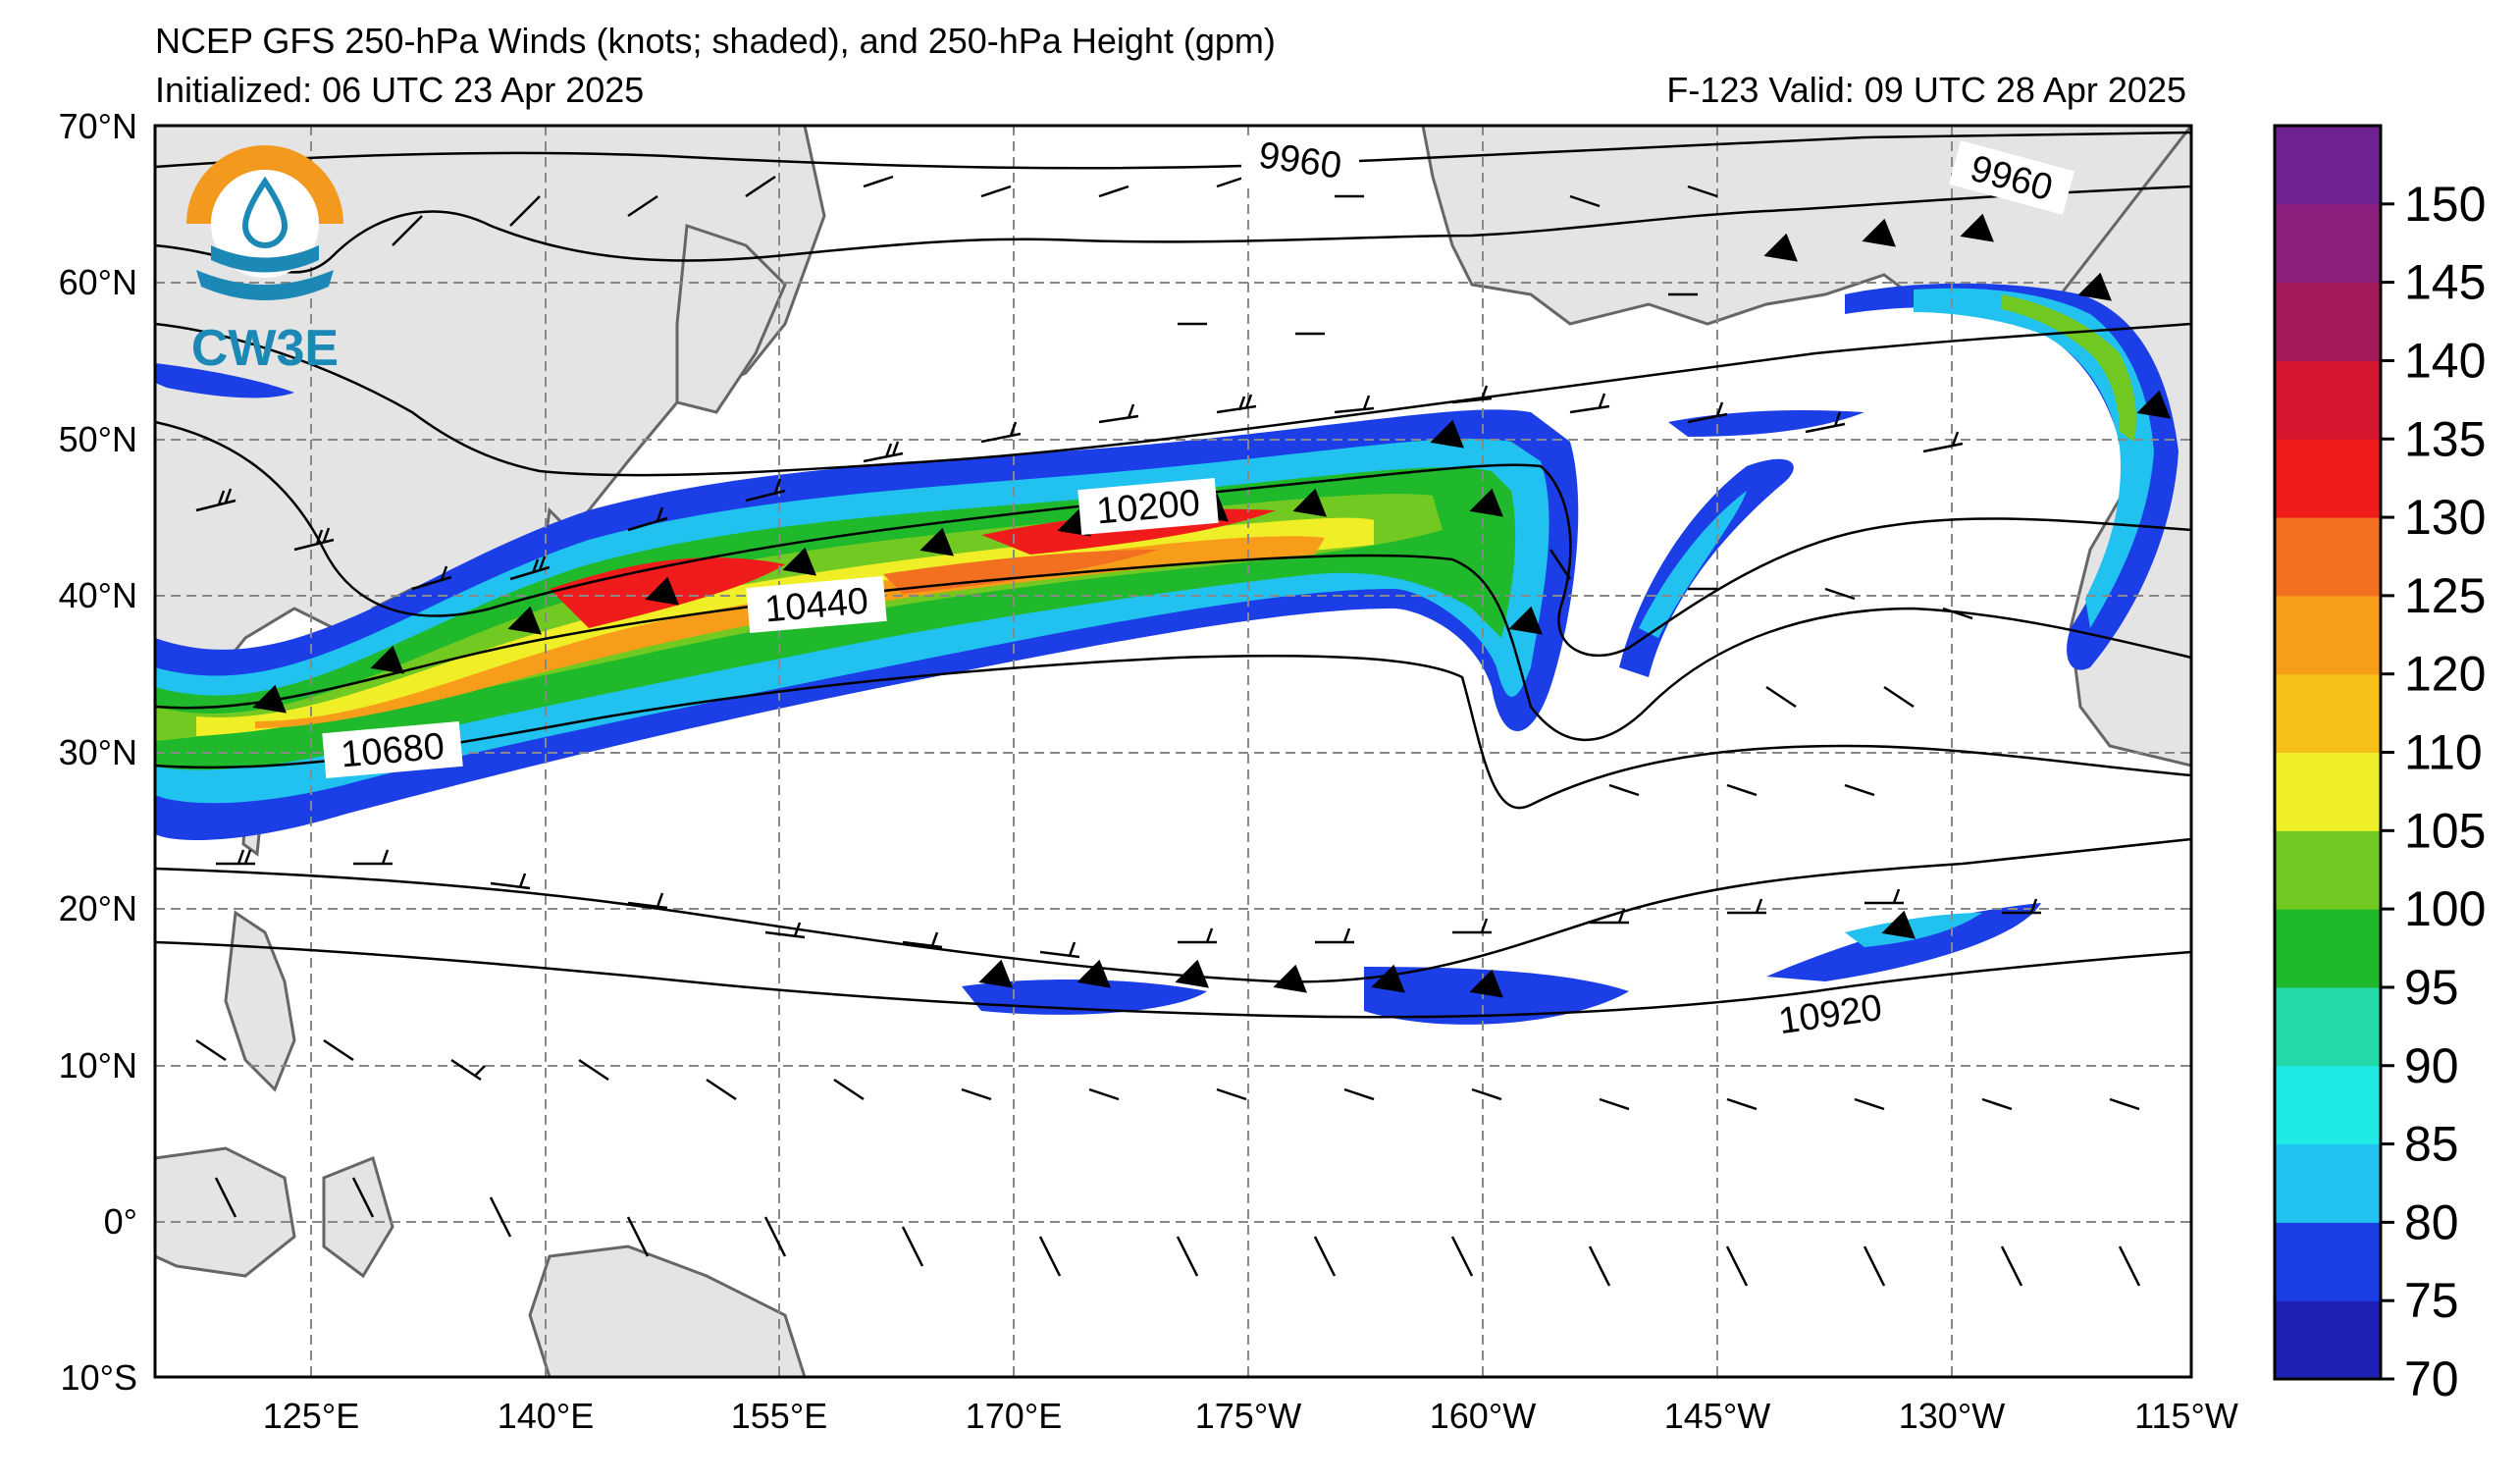  What do you see at coordinates (779, 1416) in the screenshot?
I see `lon-label: 155°E` at bounding box center [779, 1416].